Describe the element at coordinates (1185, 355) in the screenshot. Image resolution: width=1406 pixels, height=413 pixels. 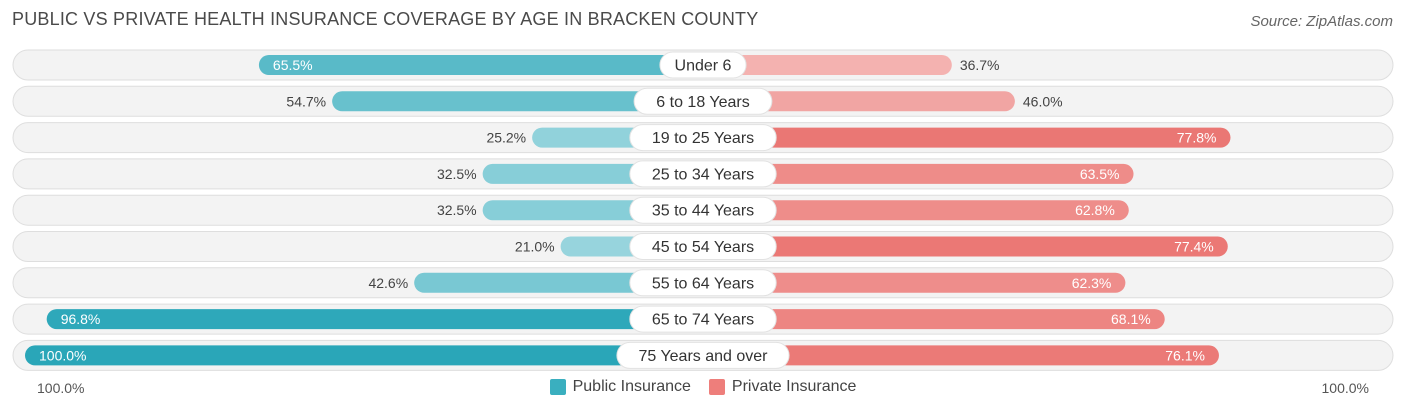
I see `private-value-label: 76.1%` at that location.